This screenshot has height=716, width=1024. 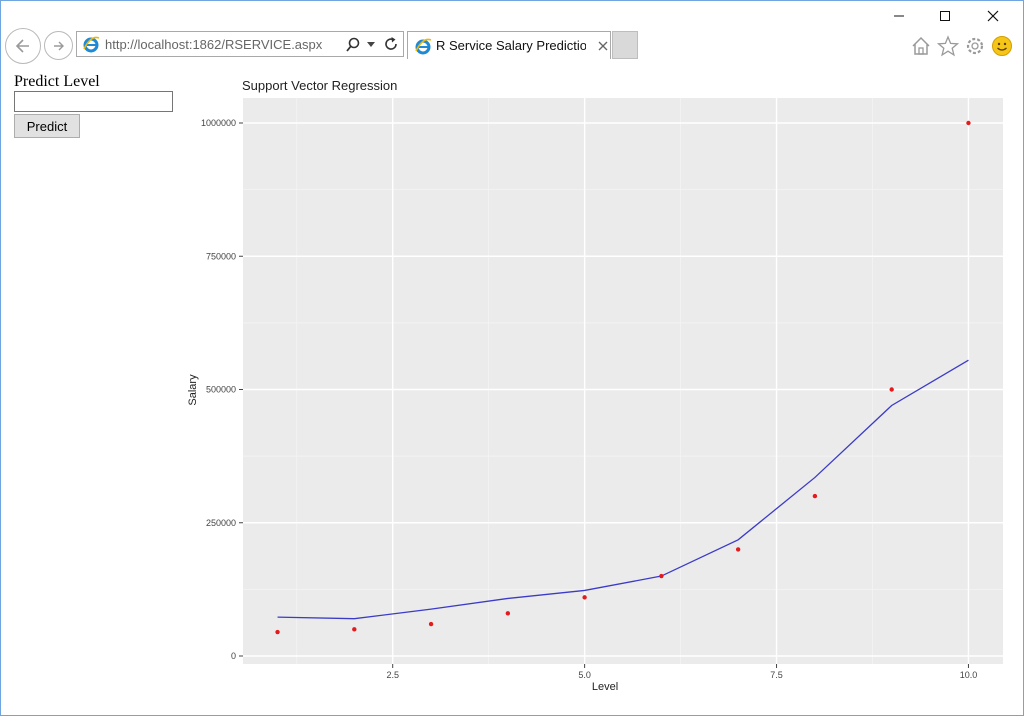 What do you see at coordinates (921, 46) in the screenshot?
I see `home-icon` at bounding box center [921, 46].